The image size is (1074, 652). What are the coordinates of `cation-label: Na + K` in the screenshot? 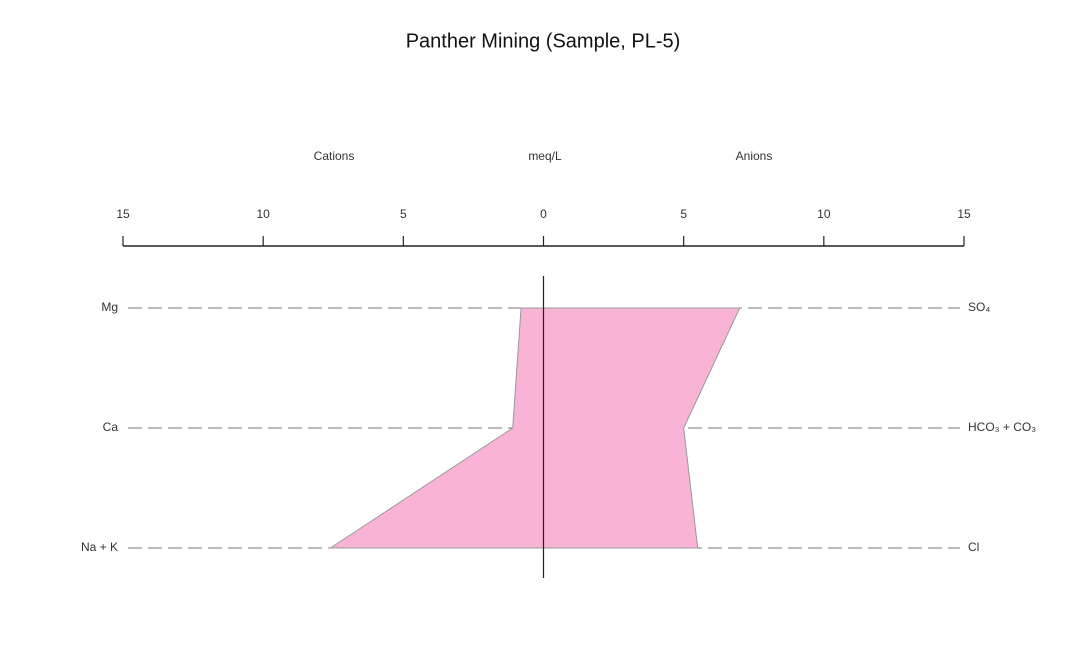 It's located at (99, 547).